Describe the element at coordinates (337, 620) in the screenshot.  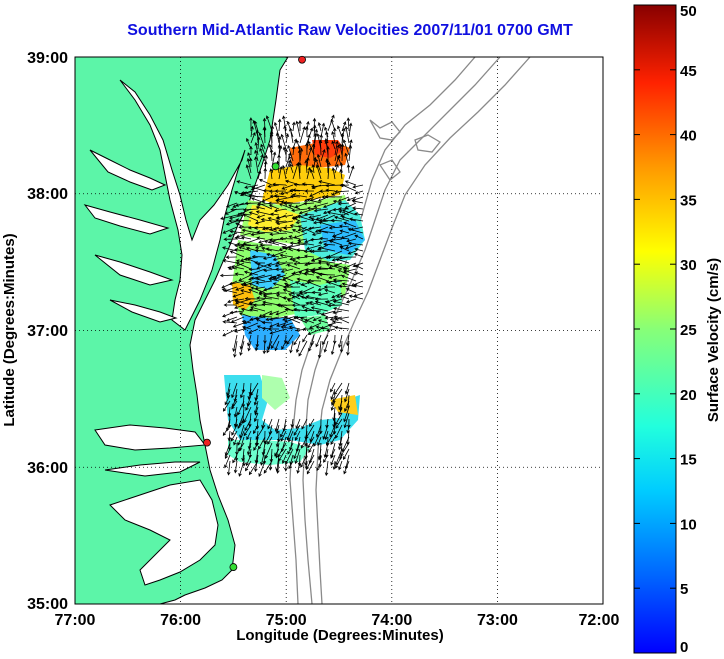
I see `x-tick-labels: 77:00 76:00 75:00 74:00 73:00 72:00` at that location.